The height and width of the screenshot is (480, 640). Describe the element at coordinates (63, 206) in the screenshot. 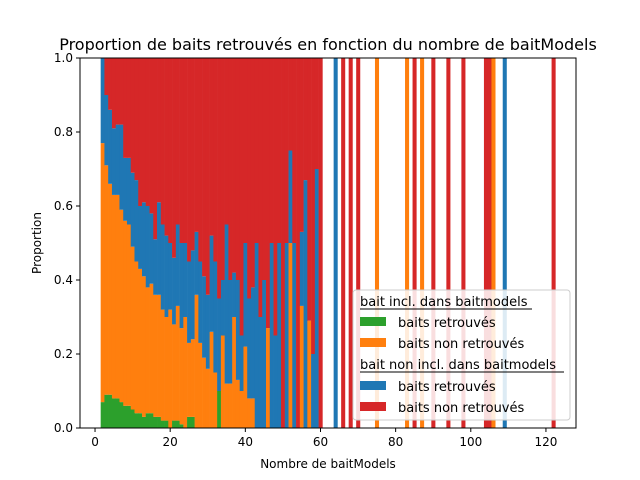

I see `y-tick-label: 0.6` at that location.